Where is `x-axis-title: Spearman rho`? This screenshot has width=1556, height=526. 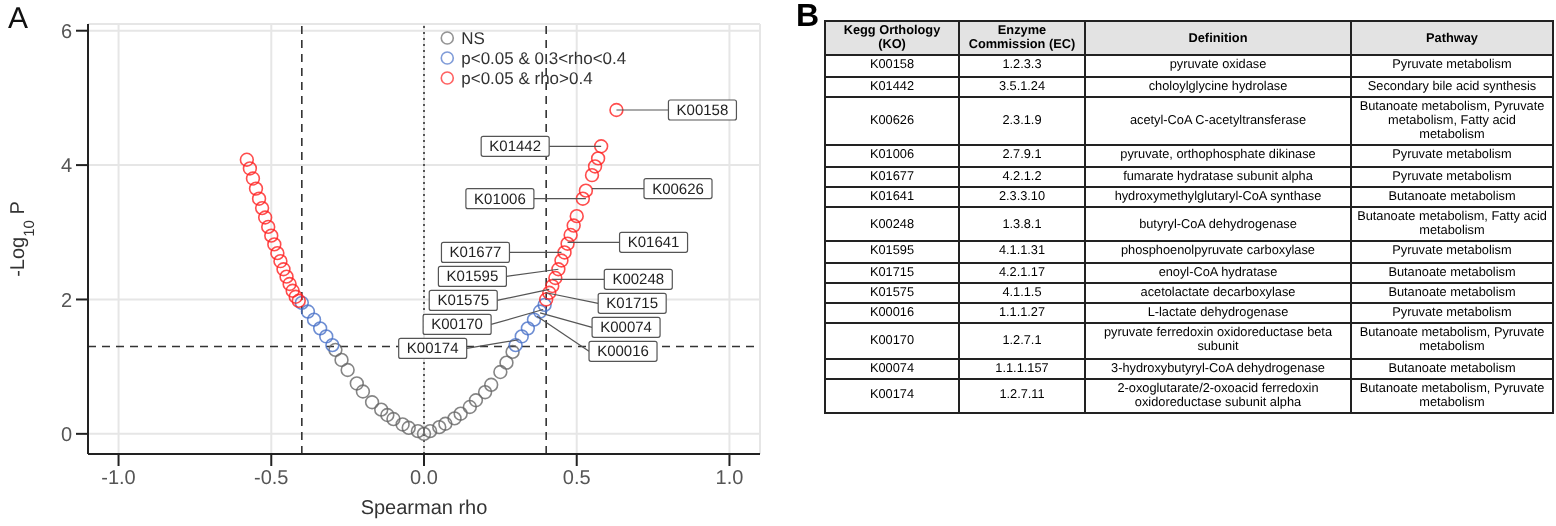
x-axis-title: Spearman rho is located at coordinates (424, 509).